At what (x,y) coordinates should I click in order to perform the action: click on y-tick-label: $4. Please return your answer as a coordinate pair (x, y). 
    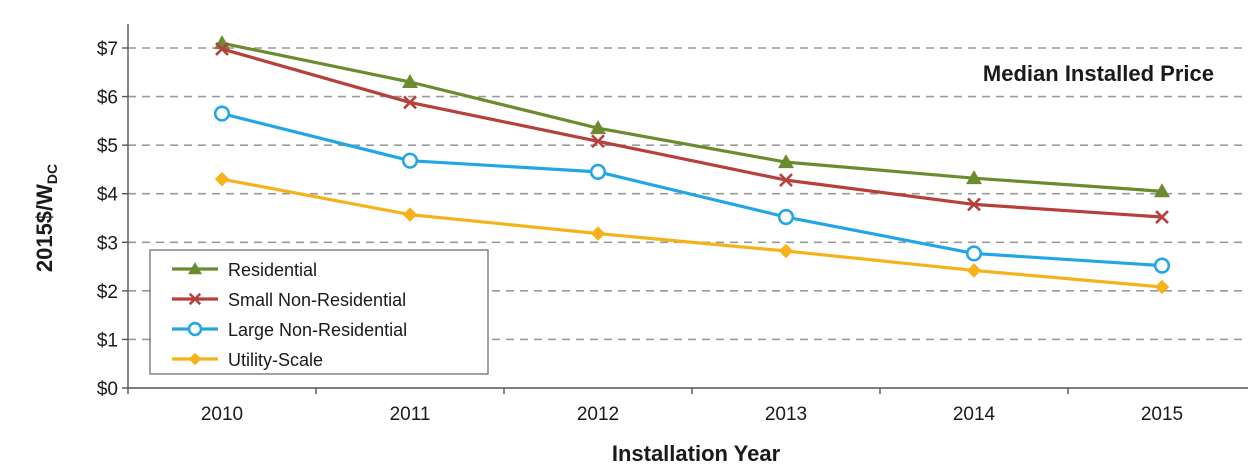
    Looking at the image, I should click on (108, 195).